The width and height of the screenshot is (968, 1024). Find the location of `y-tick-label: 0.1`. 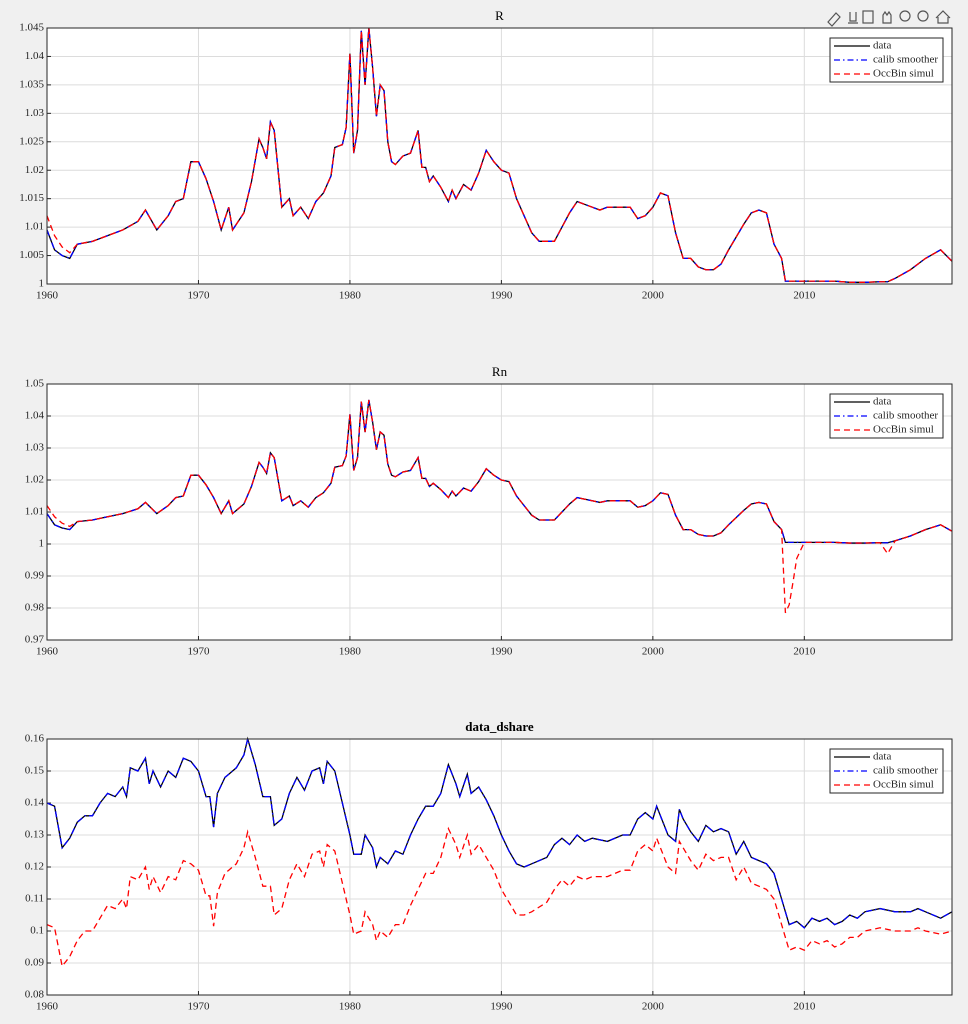

y-tick-label: 0.1 is located at coordinates (37, 931).